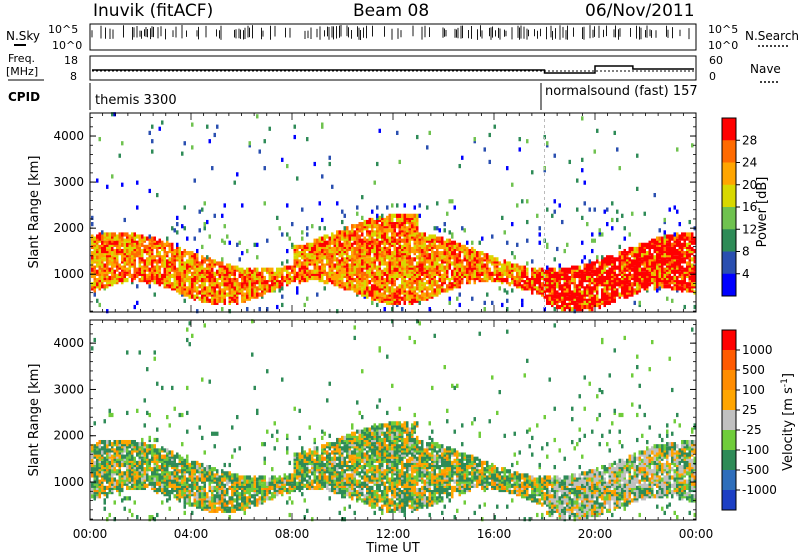 This screenshot has width=800, height=554. Describe the element at coordinates (753, 390) in the screenshot. I see `colorbar-tick-label: 100` at that location.